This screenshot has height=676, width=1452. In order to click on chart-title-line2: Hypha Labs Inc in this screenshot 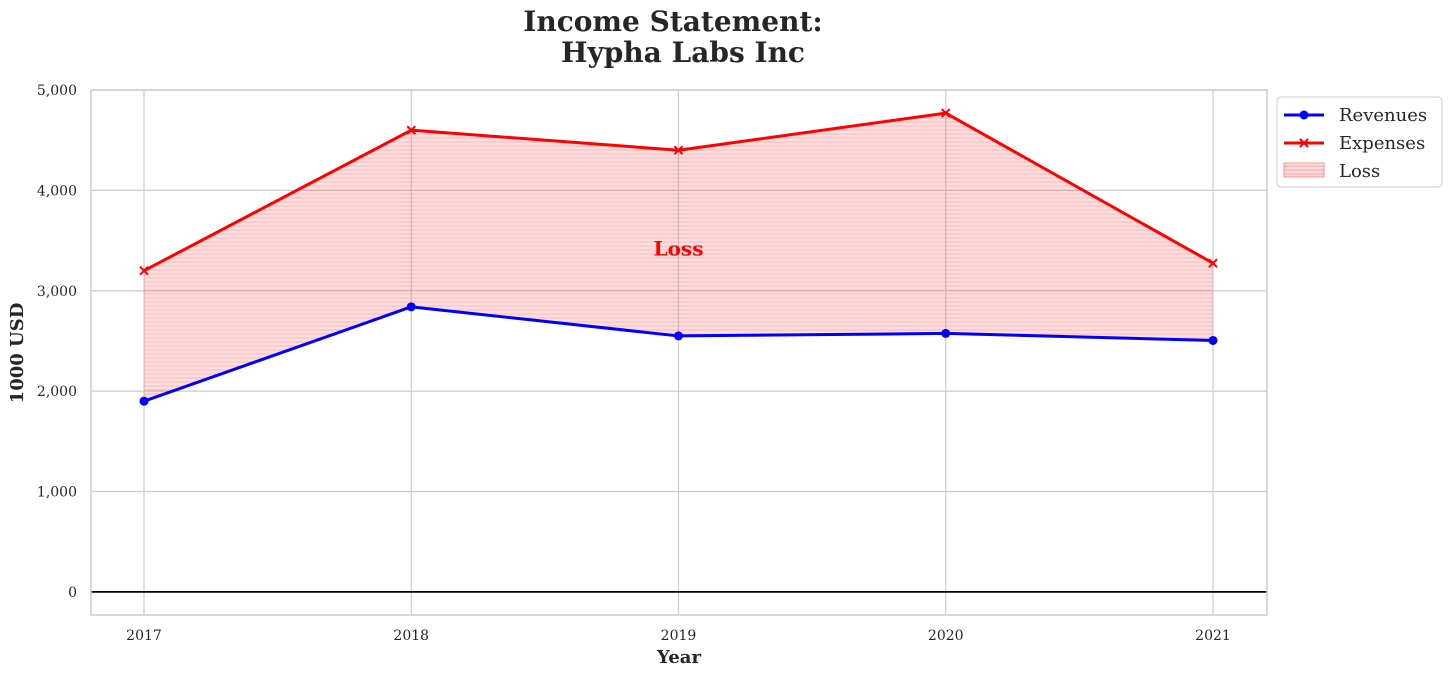, I will do `click(683, 52)`.